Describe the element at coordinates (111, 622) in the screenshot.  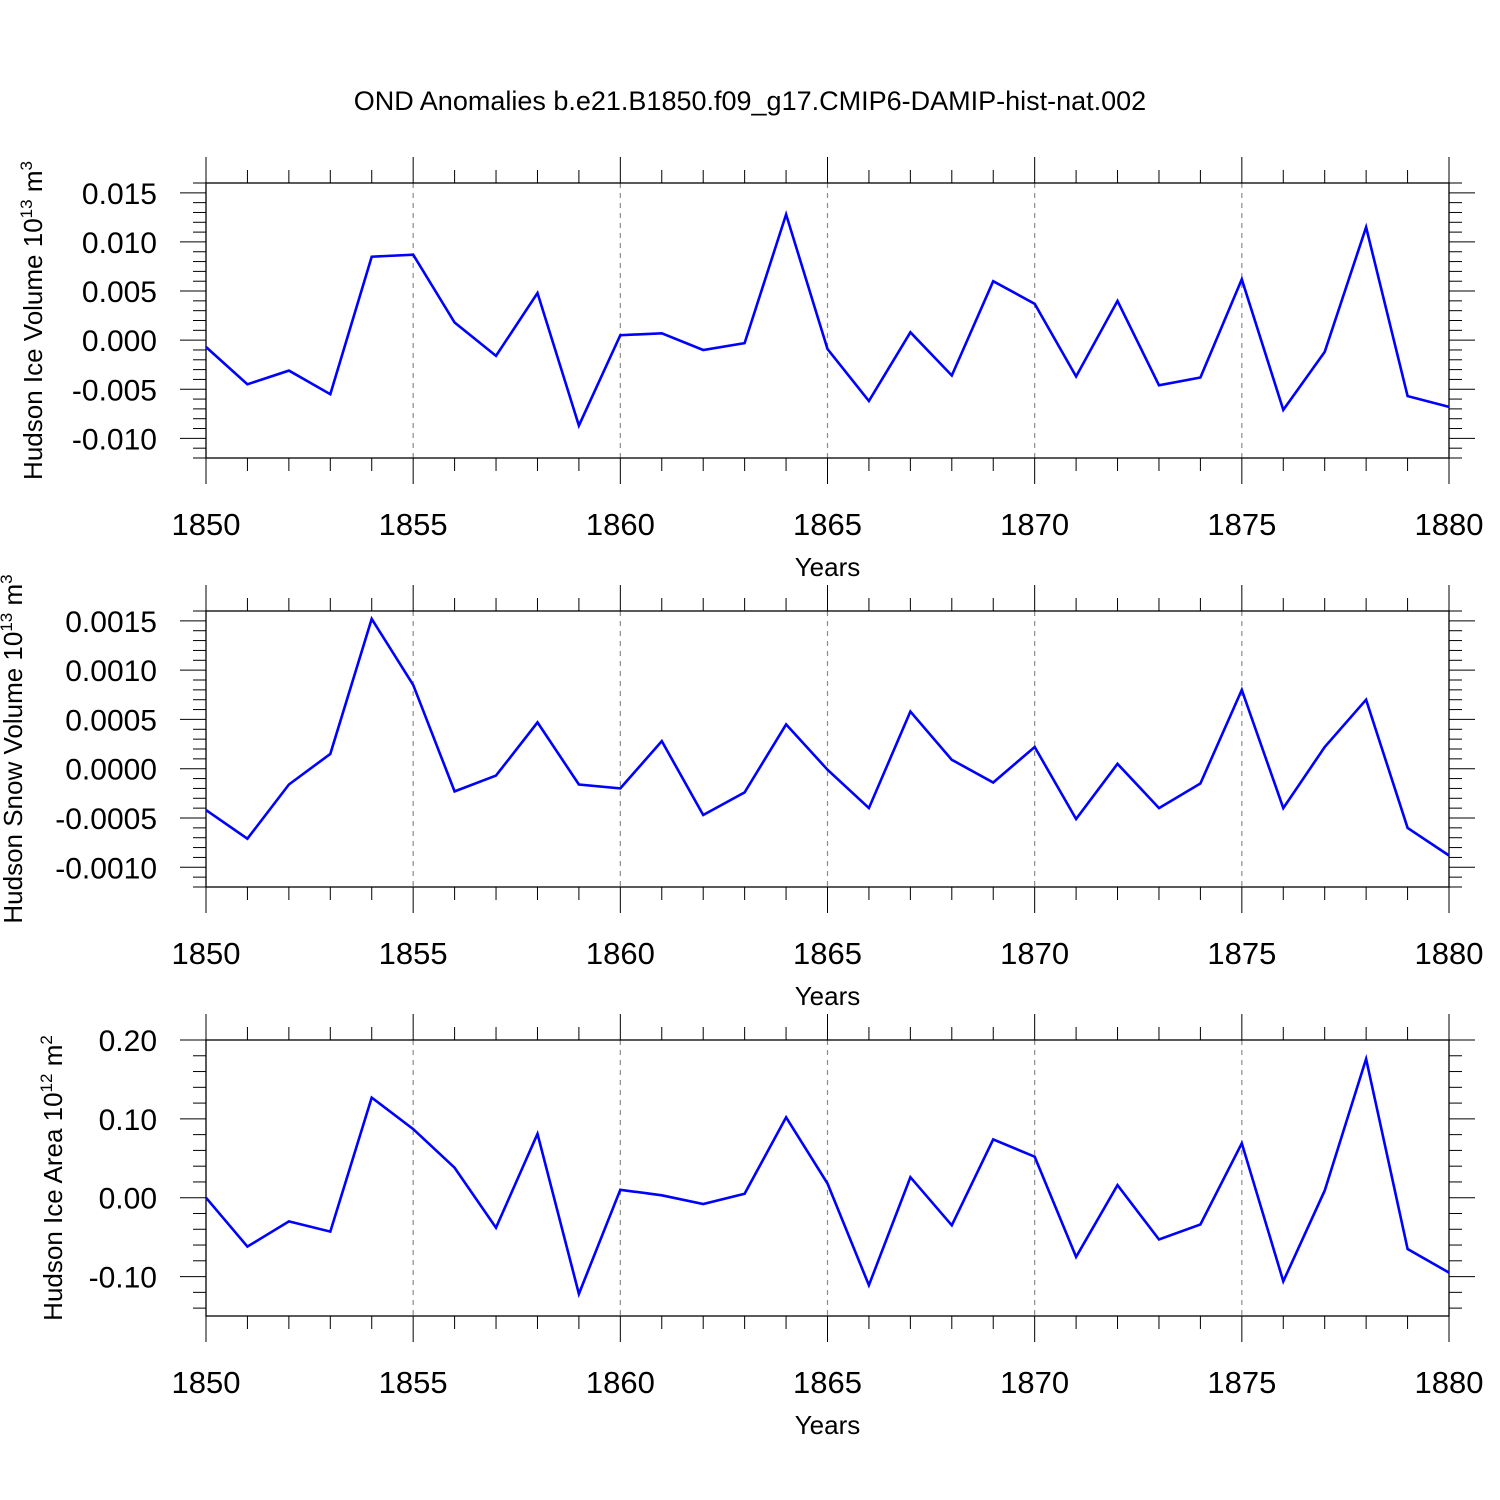
I see `y-tick-label: 0.0015` at that location.